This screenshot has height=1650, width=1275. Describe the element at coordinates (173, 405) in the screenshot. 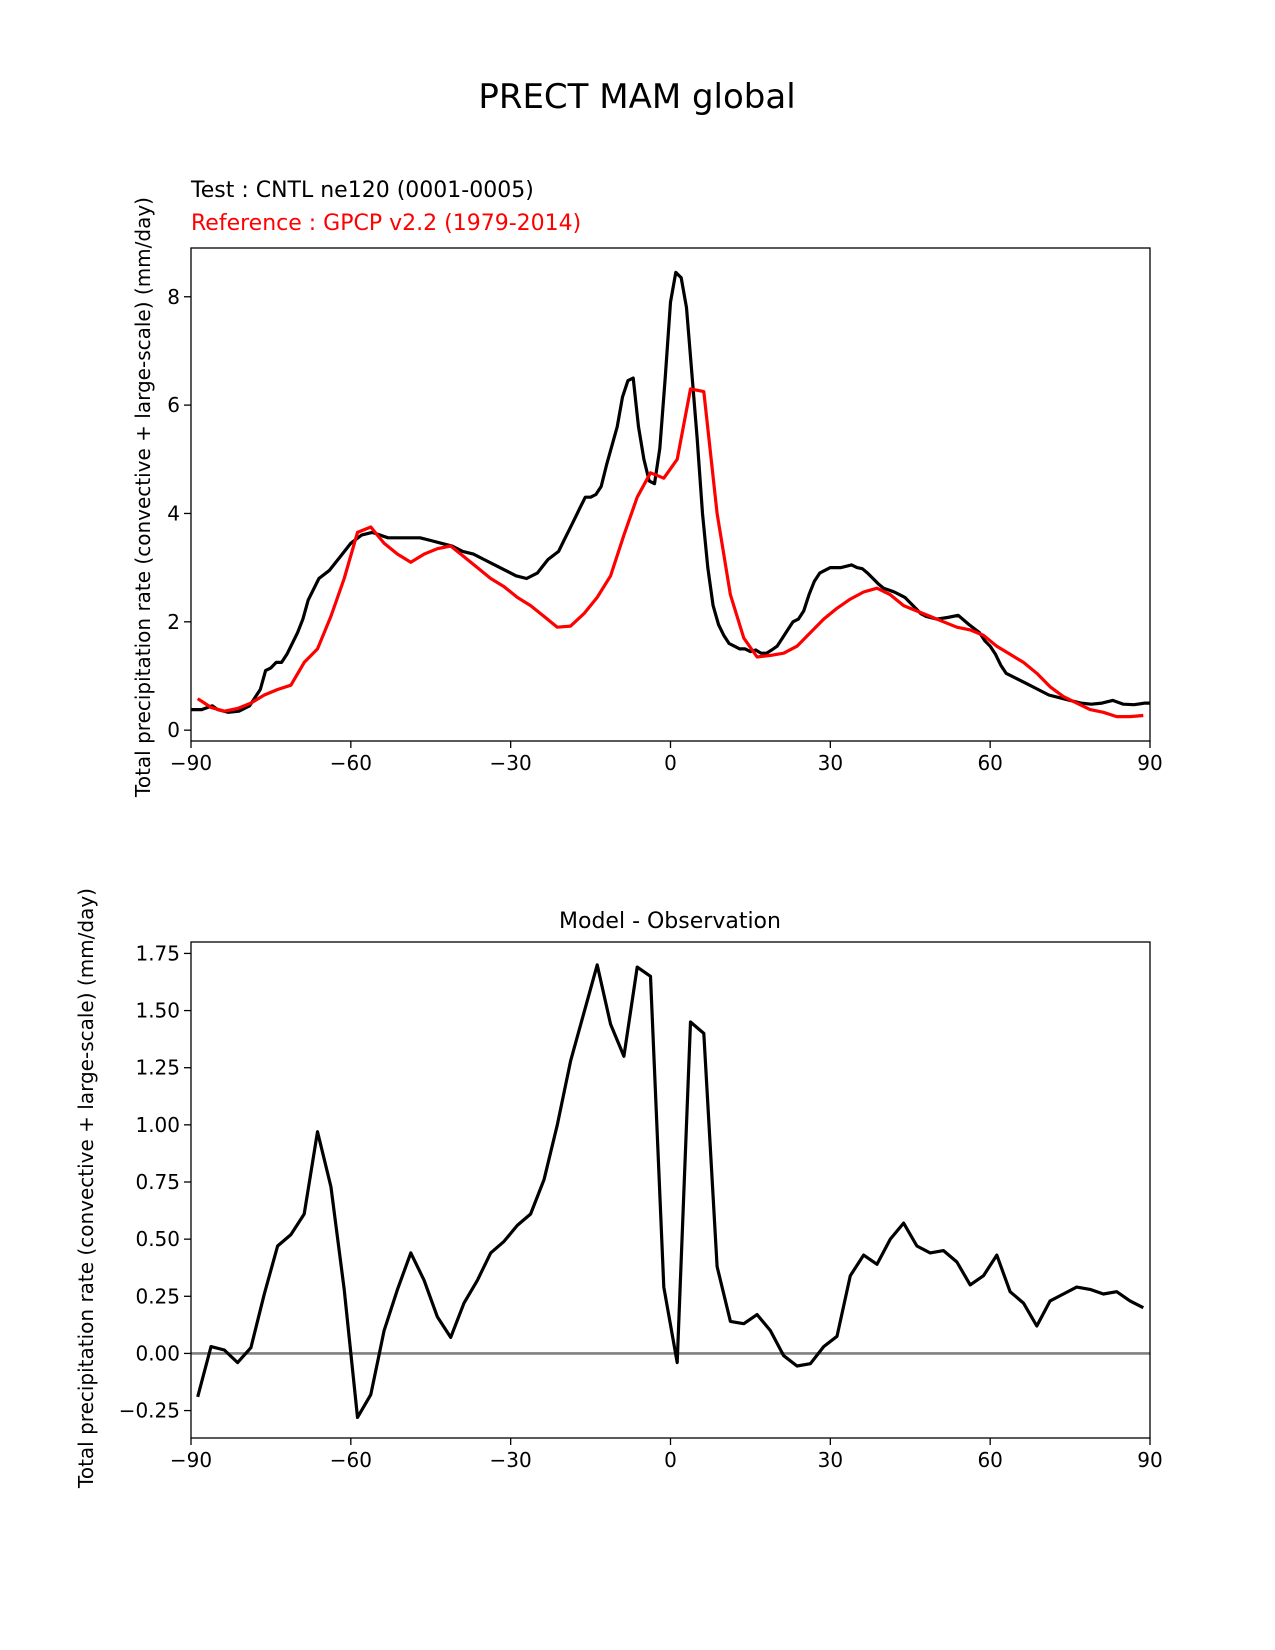

I see `y-tick-label: 6` at that location.